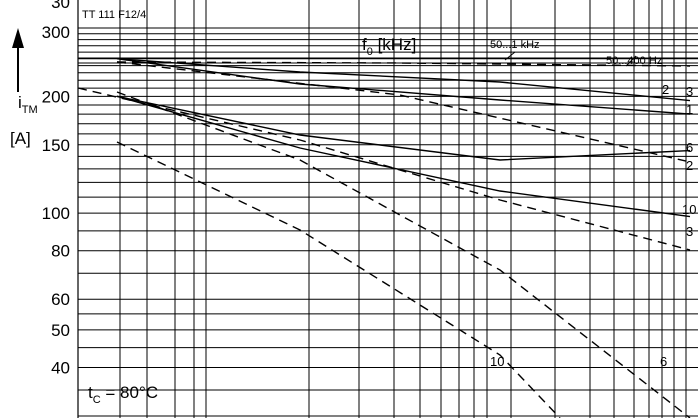 This screenshot has height=418, width=698. I want to click on condition-label: tC = 80°C, so click(123, 394).